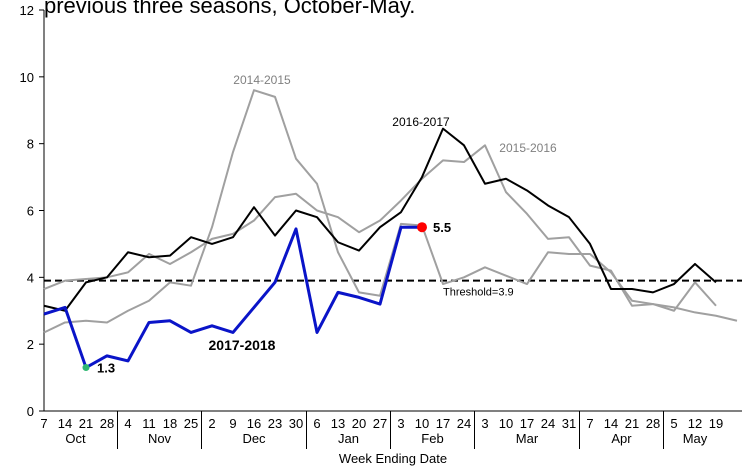 This screenshot has height=470, width=742. What do you see at coordinates (232, 423) in the screenshot?
I see `x-tick-label: 9` at bounding box center [232, 423].